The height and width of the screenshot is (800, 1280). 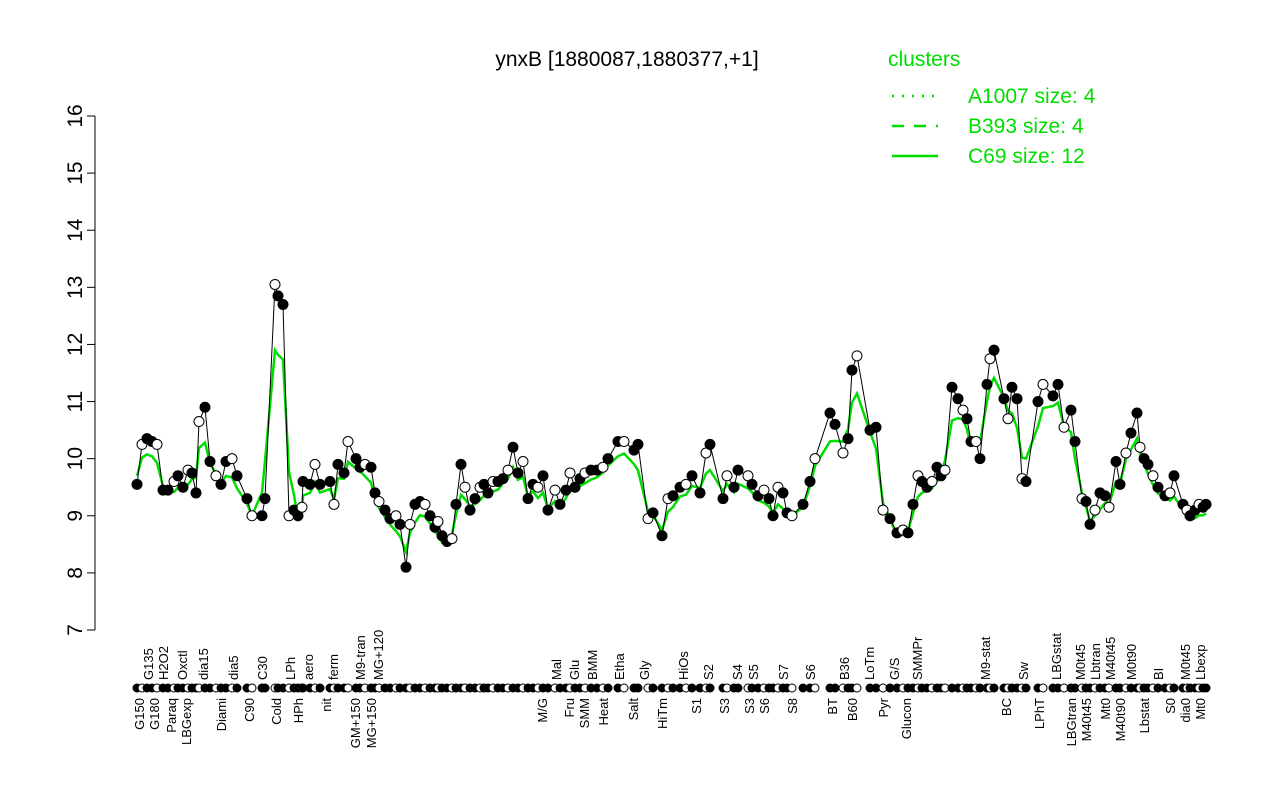 What do you see at coordinates (276, 711) in the screenshot?
I see `x-label-bottom: Cold` at bounding box center [276, 711].